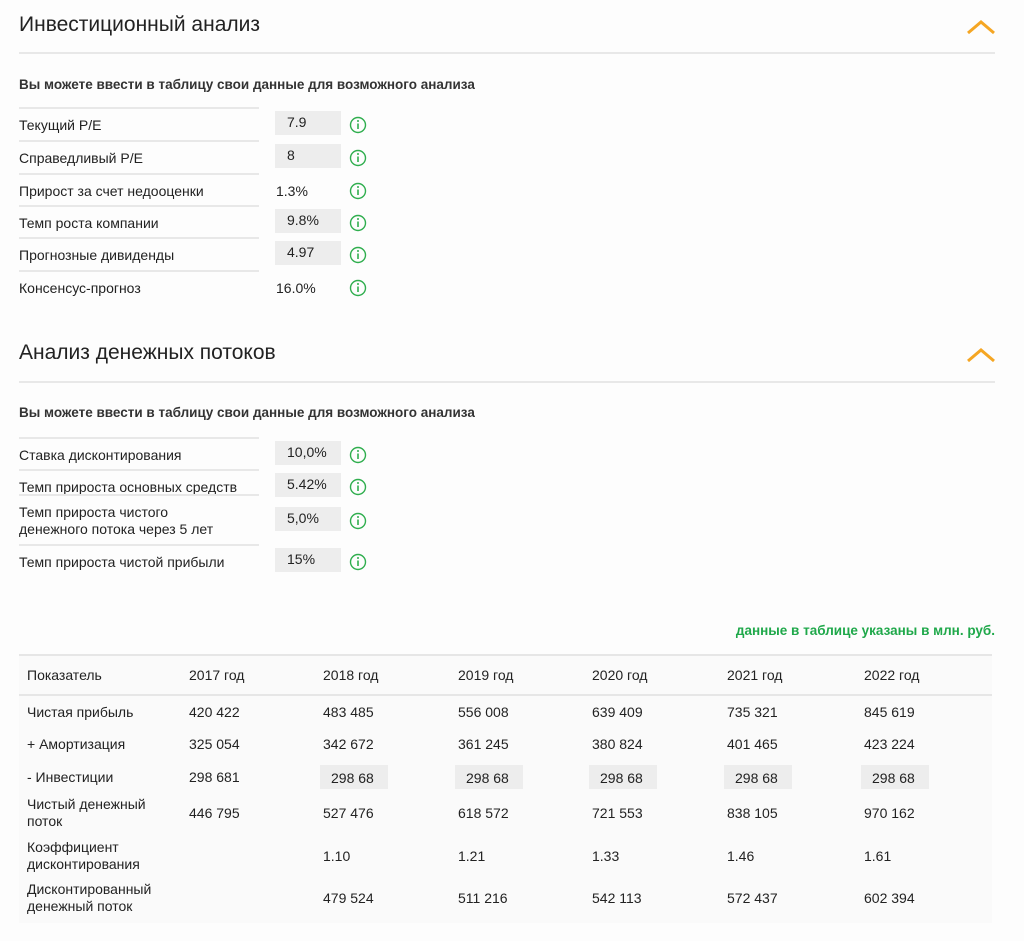  Describe the element at coordinates (291, 155) in the screenshot. I see `field-value: 8` at that location.